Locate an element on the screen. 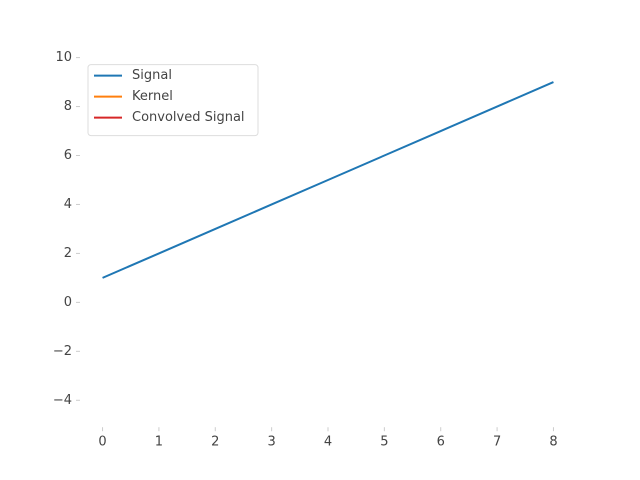  x-tick-label: 6 is located at coordinates (441, 442).